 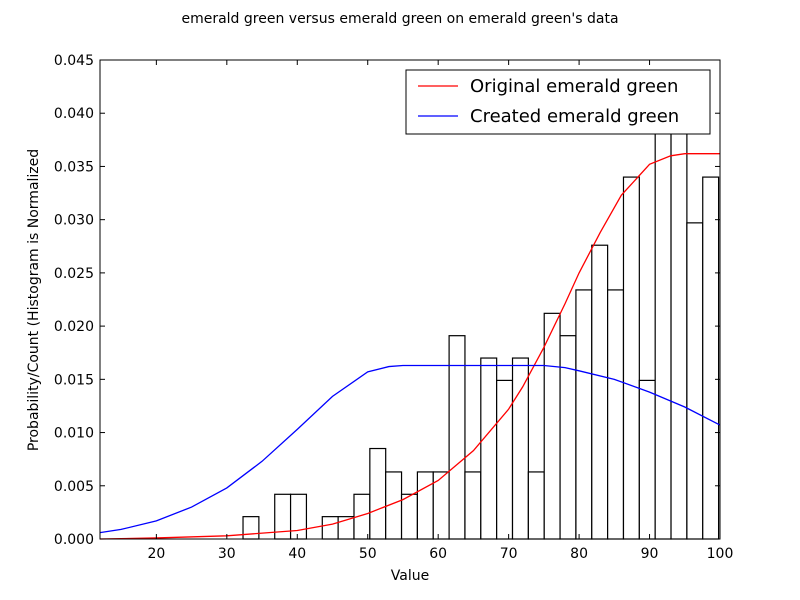 I want to click on y-tick-label: 0.030, so click(x=74, y=221).